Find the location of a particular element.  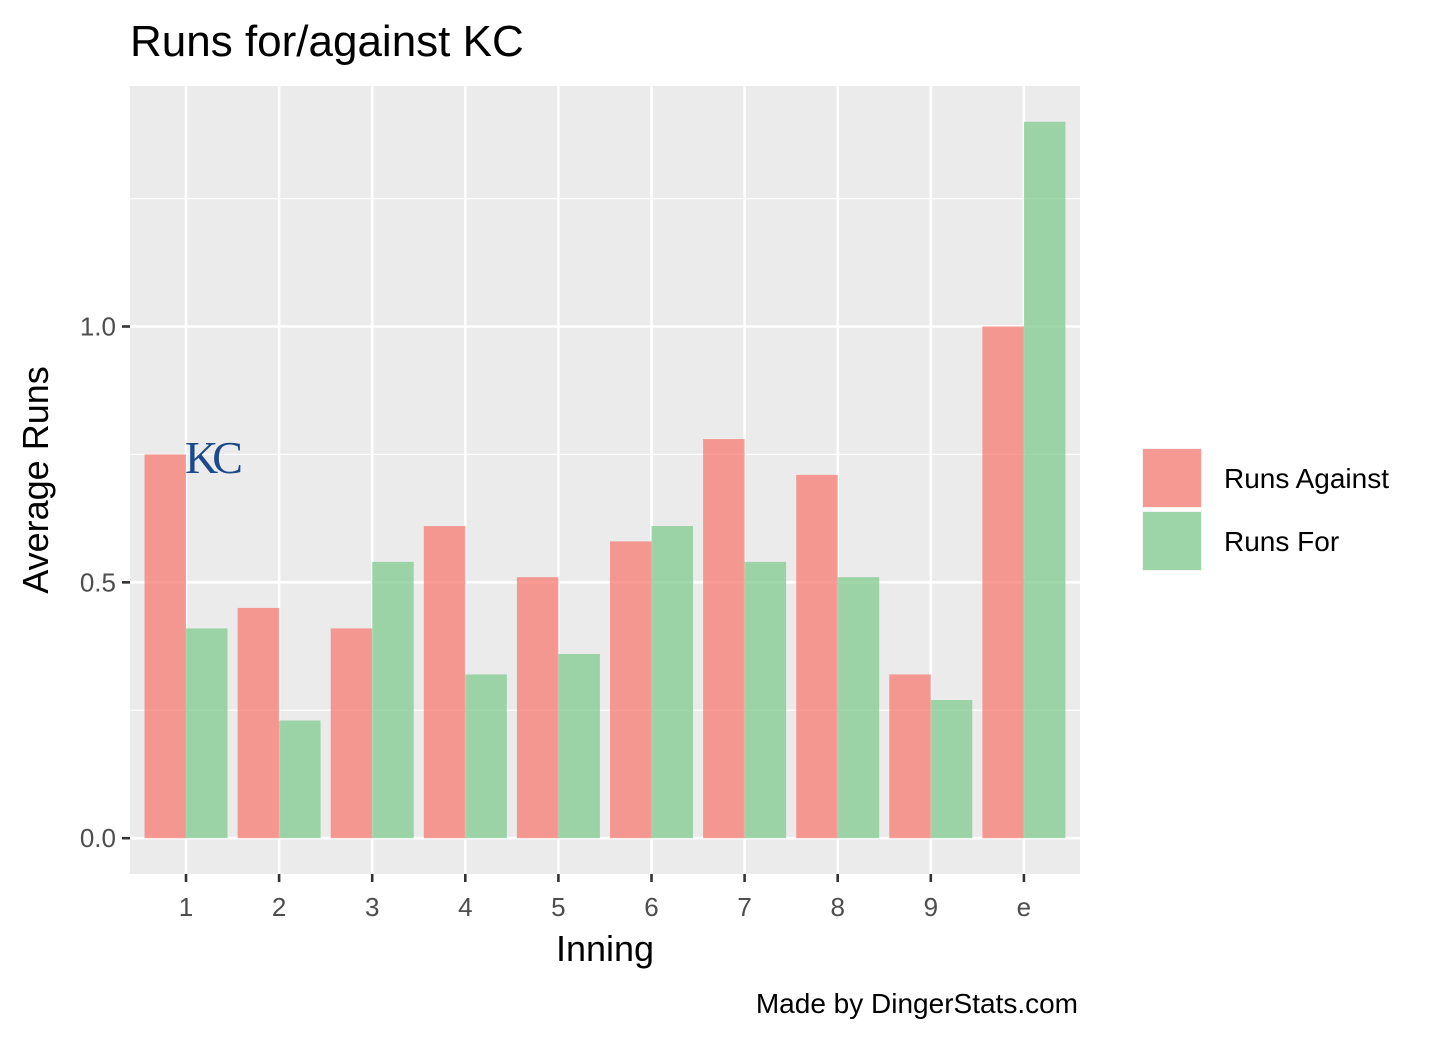

caption: Made by DingerStats.com is located at coordinates (917, 1003).